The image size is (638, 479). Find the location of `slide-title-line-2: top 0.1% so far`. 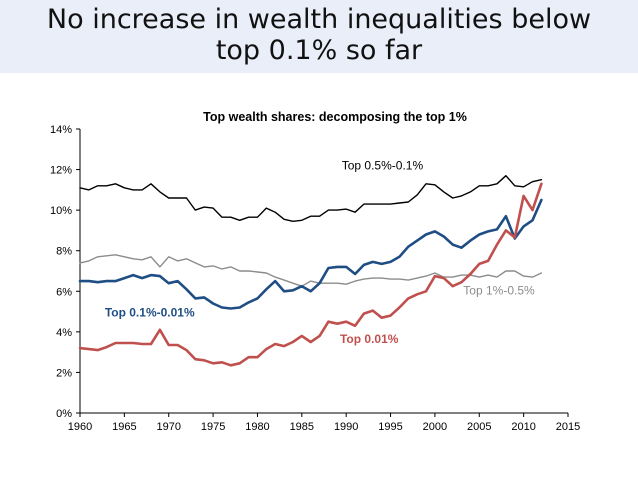

slide-title-line-2: top 0.1% so far is located at coordinates (319, 50).